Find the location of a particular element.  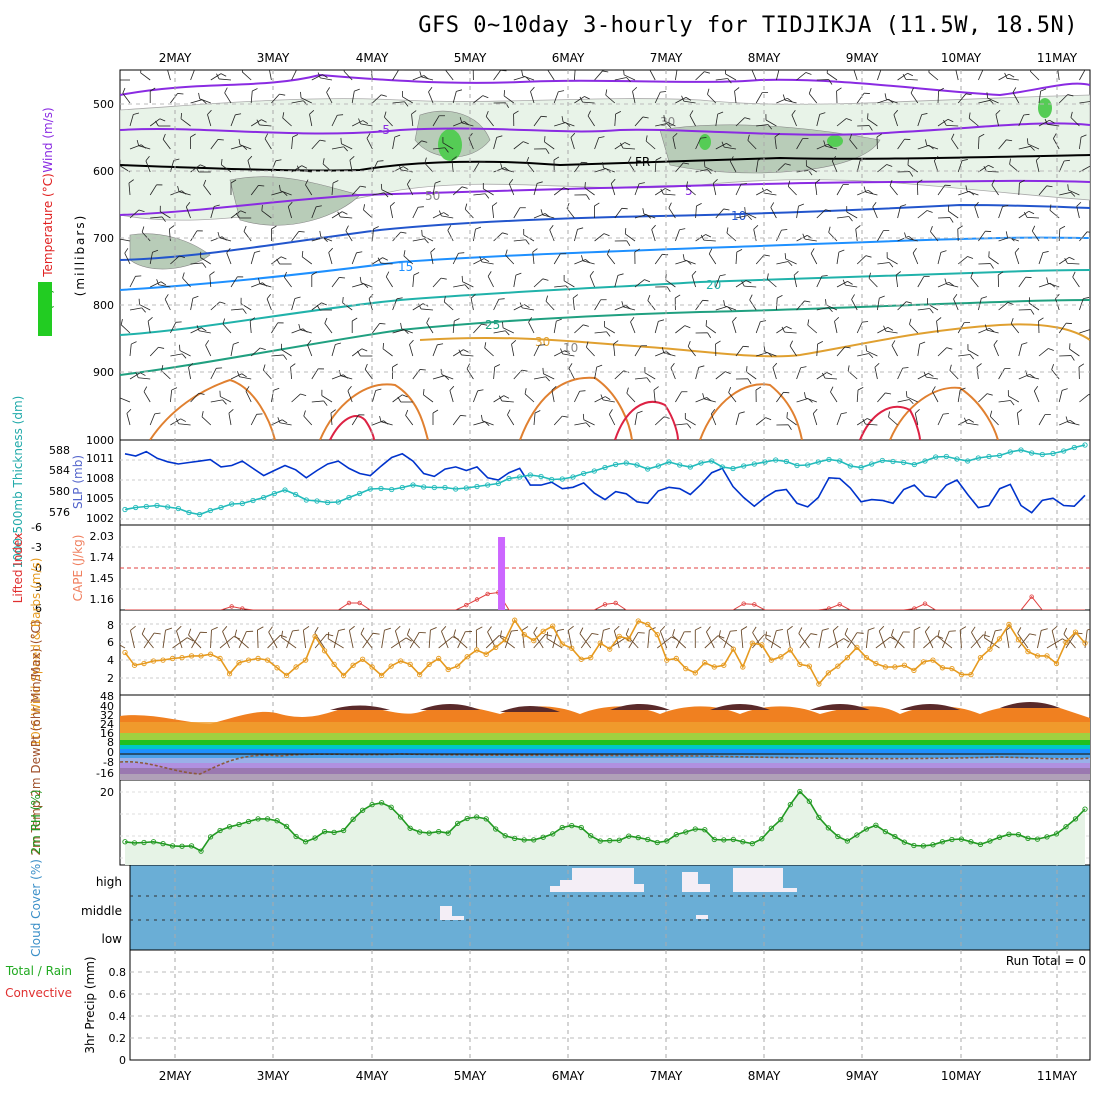

temp-tick-0: 0 is located at coordinates (110, 752).